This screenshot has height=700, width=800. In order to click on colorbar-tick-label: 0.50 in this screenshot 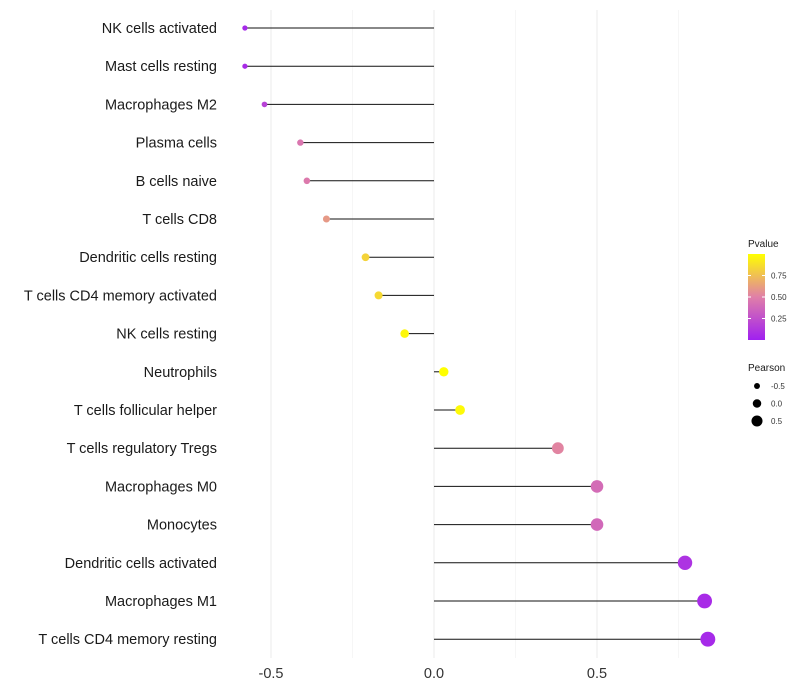, I will do `click(779, 297)`.